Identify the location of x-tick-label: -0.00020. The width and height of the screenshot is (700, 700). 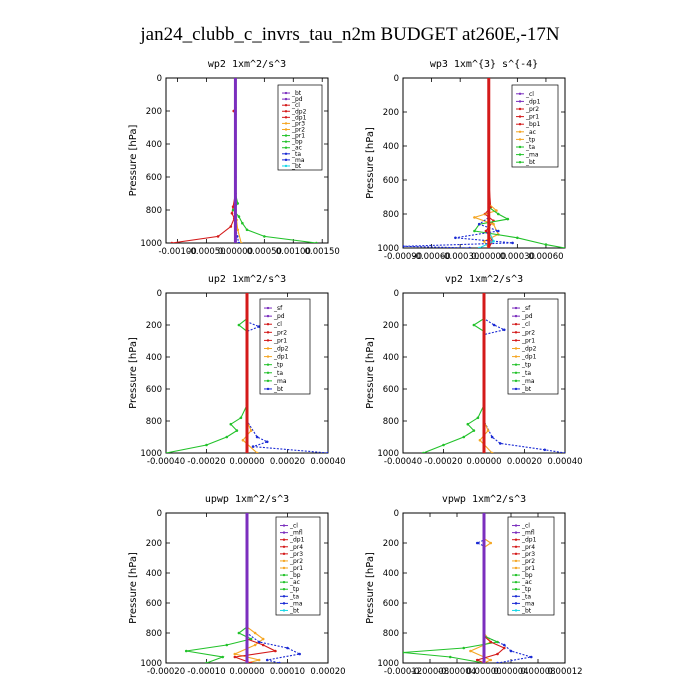
(166, 672).